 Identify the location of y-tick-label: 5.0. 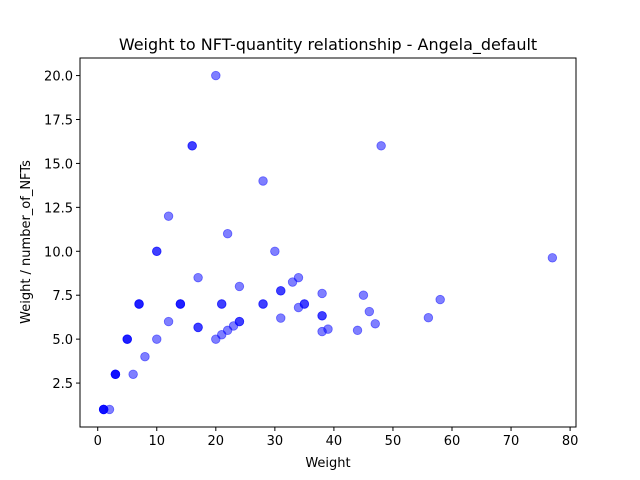
(62, 340).